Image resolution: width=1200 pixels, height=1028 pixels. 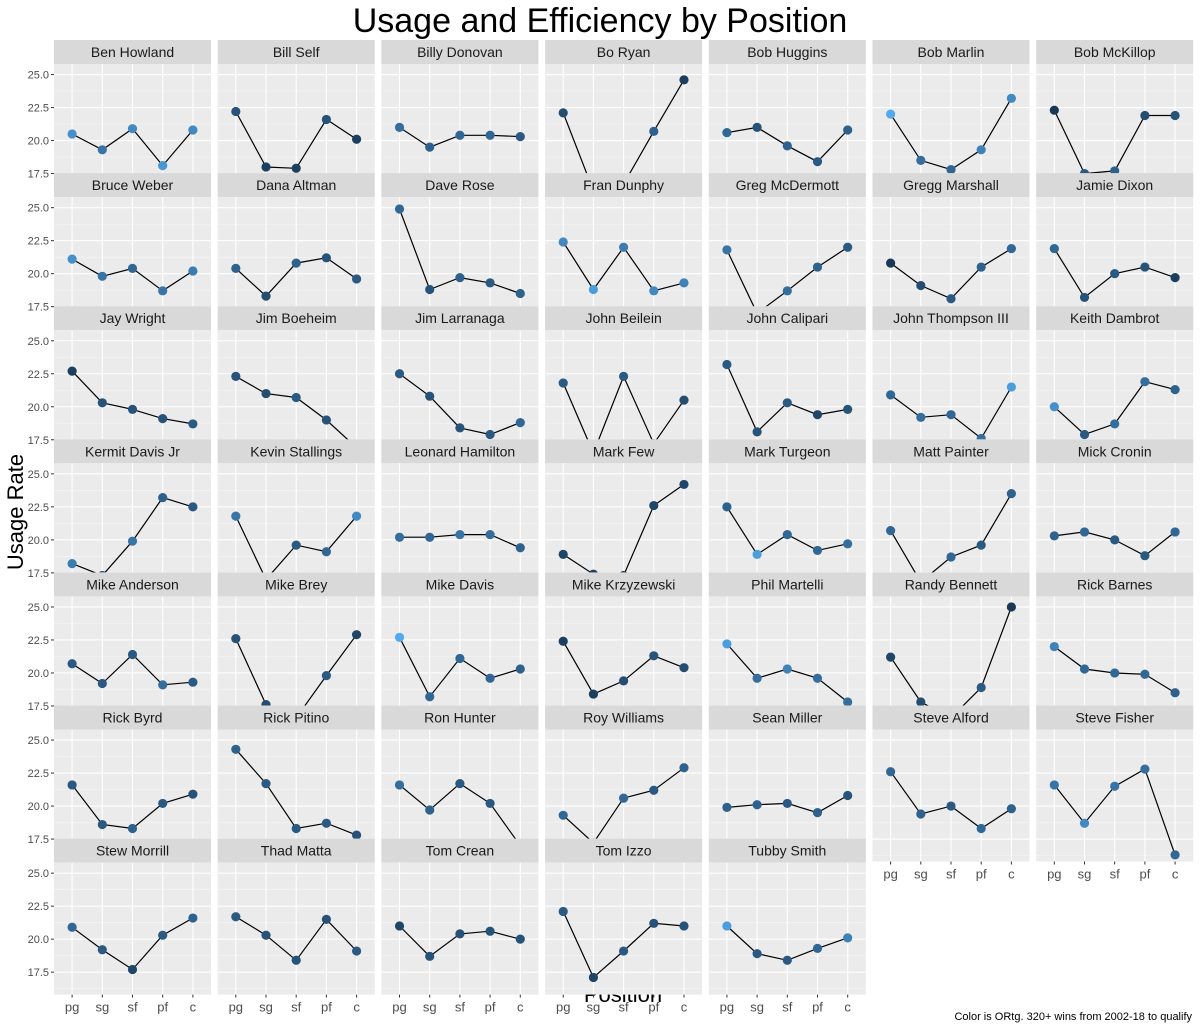 I want to click on facet-strip-label: Rick Barnes, so click(x=1114, y=584).